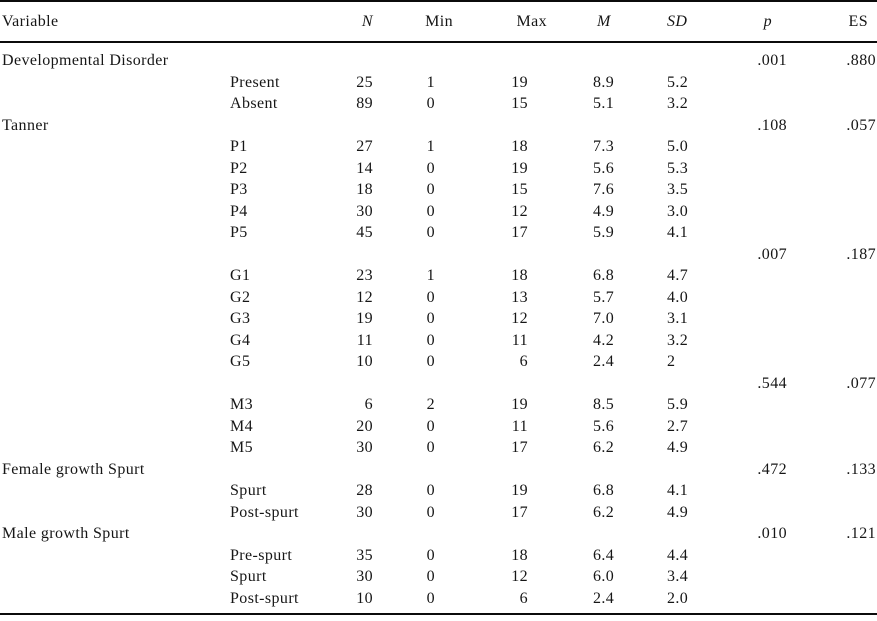  I want to click on table-row: .007 .187, so click(438, 255).